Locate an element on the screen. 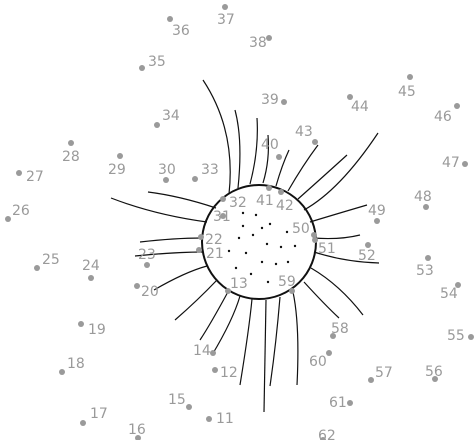  dot-49: 49 is located at coordinates (377, 213).